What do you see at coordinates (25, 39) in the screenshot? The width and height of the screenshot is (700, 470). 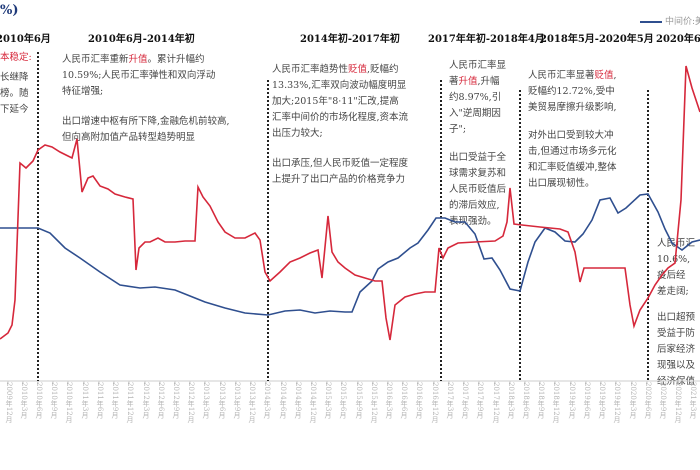 I see `period-label-0: 2010年6月` at bounding box center [25, 39].